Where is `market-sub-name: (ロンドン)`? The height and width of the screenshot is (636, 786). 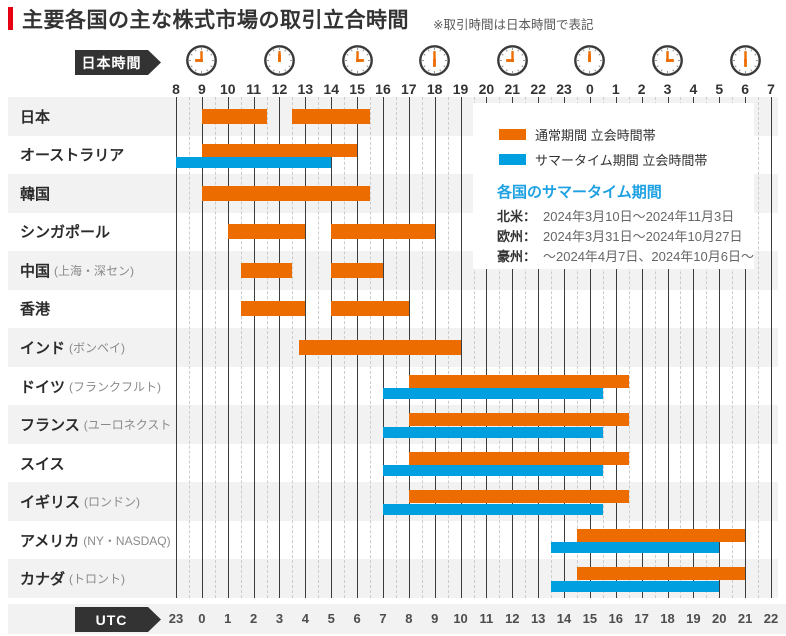
market-sub-name: (ロンドン) is located at coordinates (112, 502).